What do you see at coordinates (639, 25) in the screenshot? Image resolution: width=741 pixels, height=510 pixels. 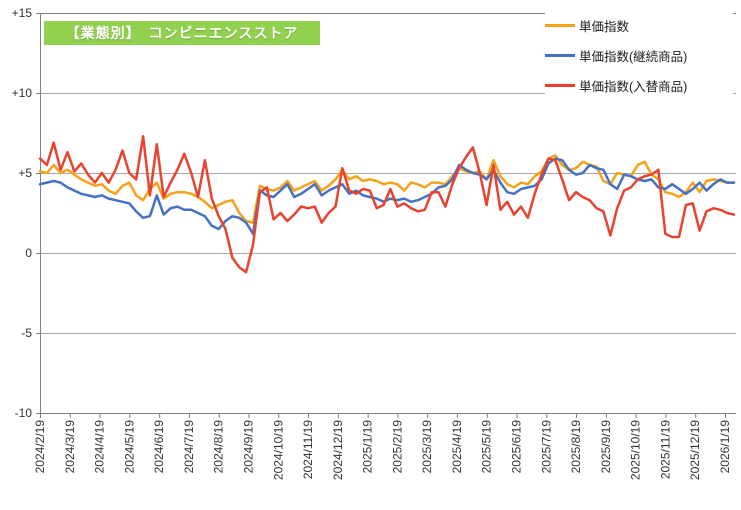 I see `legend-entry: 単価指数` at bounding box center [639, 25].